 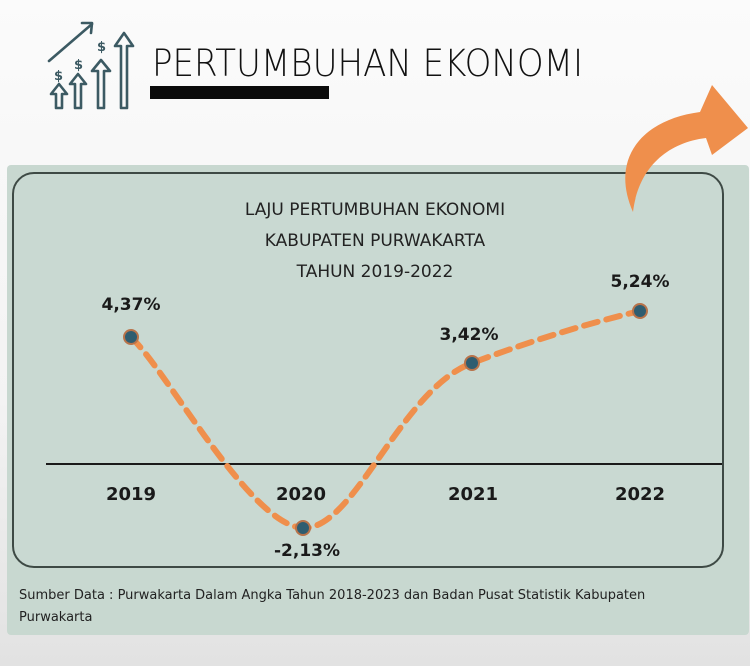 I want to click on value-label-2021: 3,42%, so click(x=469, y=335).